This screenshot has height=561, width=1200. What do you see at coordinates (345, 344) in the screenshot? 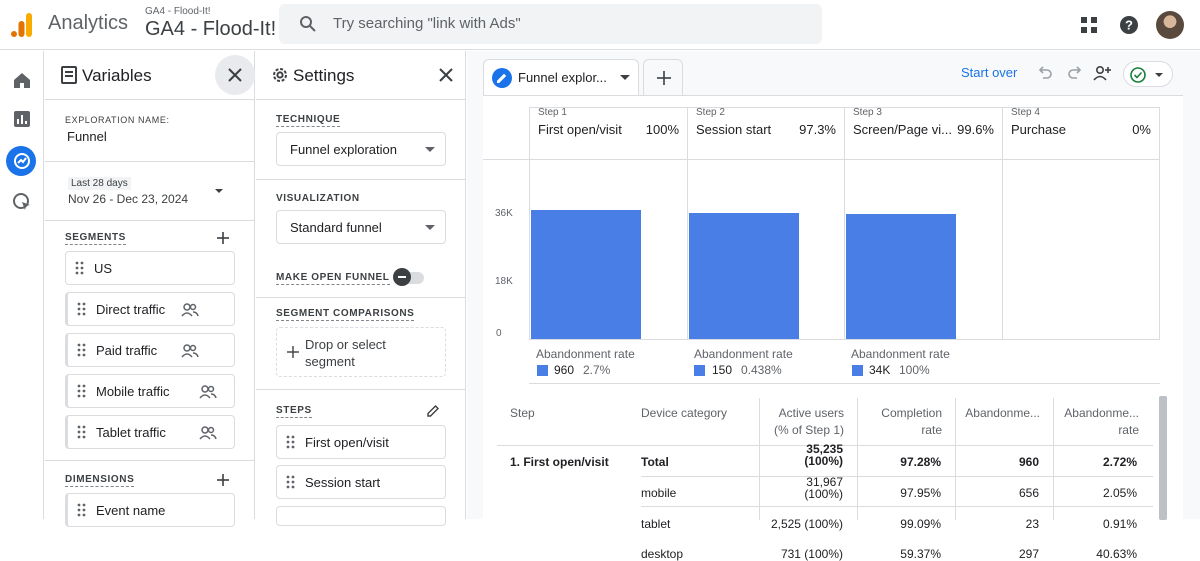
I see `drop-text-line1: Drop or select` at bounding box center [345, 344].